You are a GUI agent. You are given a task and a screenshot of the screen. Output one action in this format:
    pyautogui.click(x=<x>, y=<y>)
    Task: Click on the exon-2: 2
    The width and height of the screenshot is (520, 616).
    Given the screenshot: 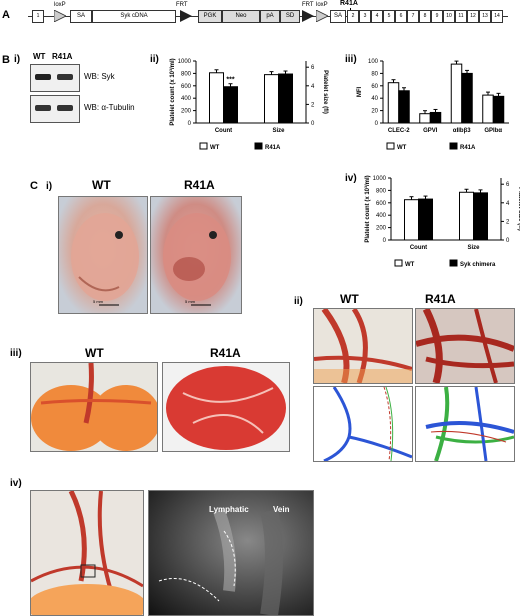 What is the action you would take?
    pyautogui.click(x=353, y=16)
    